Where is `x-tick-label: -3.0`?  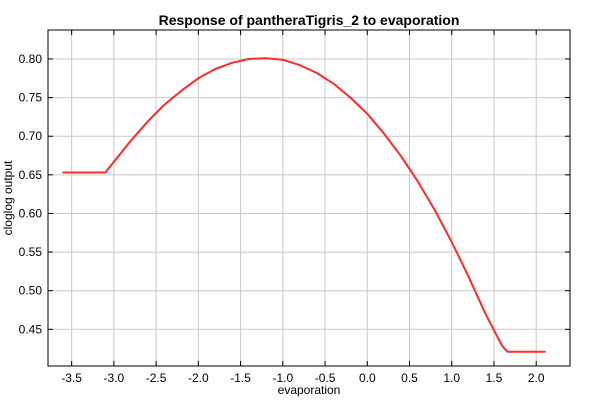 x-tick-label: -3.0 is located at coordinates (114, 378).